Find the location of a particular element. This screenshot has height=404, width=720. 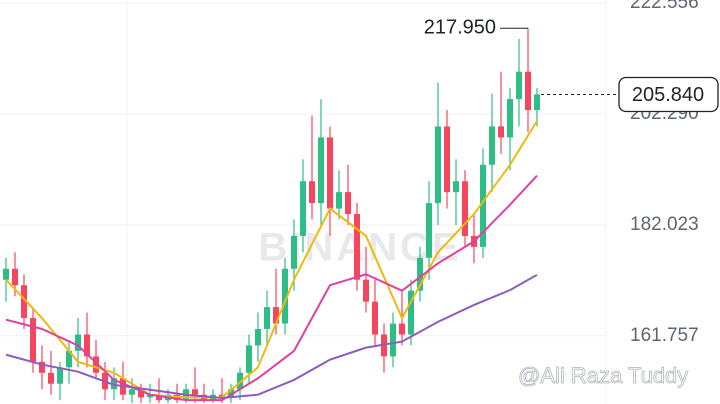

y-tick-label: 182.023 is located at coordinates (664, 224).